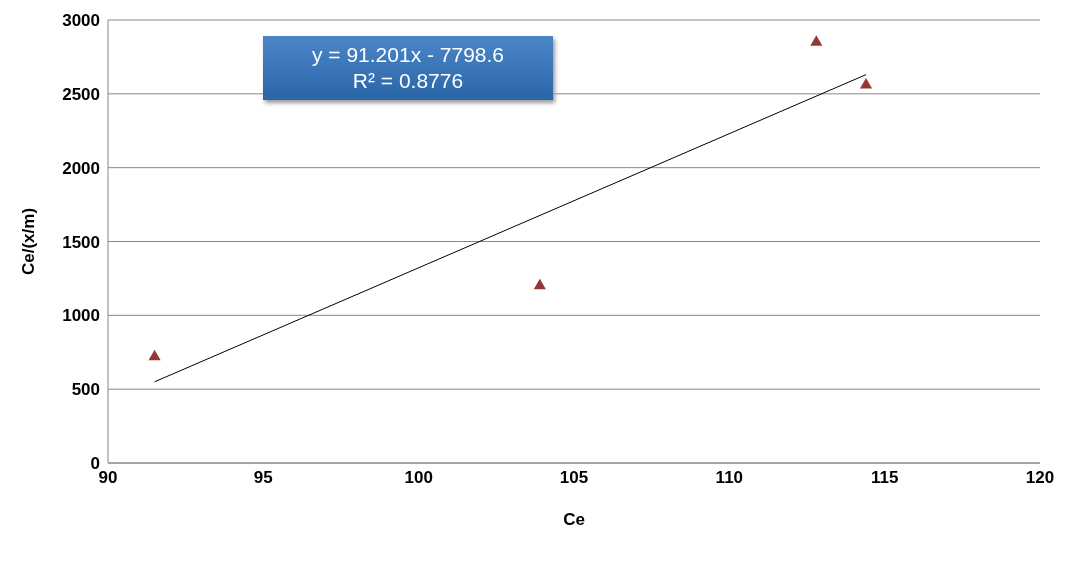 The height and width of the screenshot is (563, 1068). Describe the element at coordinates (29, 241) in the screenshot. I see `y-axis-title: Ce/(x/m)` at that location.